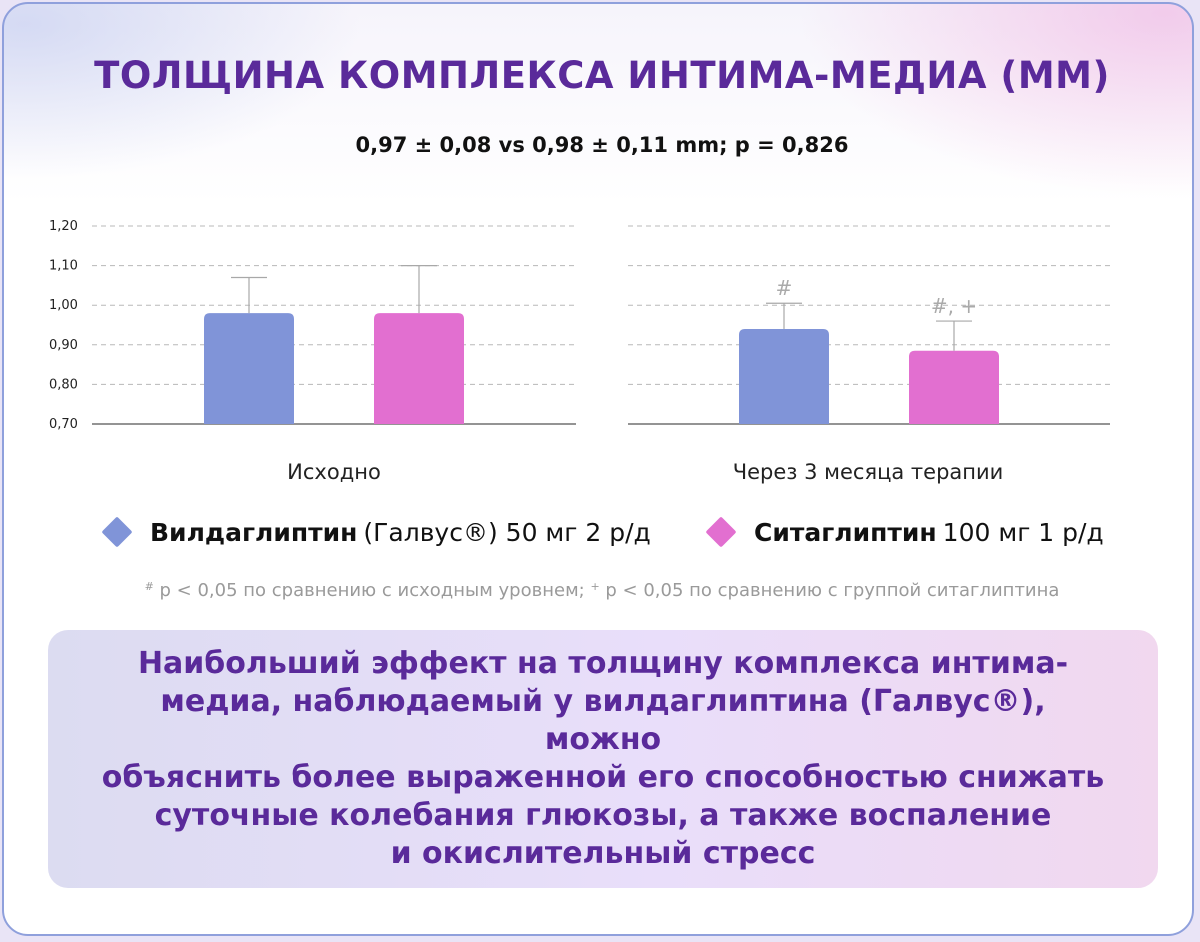  Describe the element at coordinates (845, 532) in the screenshot. I see `legend-sitagliptin-name: Ситаглиптин` at that location.